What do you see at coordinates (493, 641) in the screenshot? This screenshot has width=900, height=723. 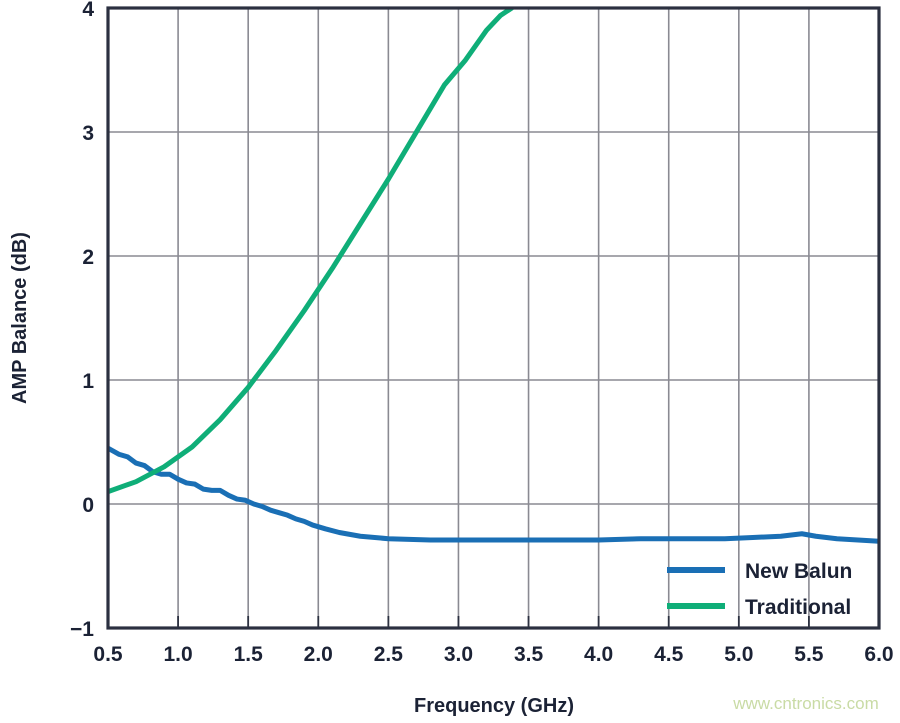 I see `x-axis-ticks: 0.5 1.0 1.5 2.0 2.5 3.0 3.5 4.0 4.5 5.0 5.5 6.0` at bounding box center [493, 641].